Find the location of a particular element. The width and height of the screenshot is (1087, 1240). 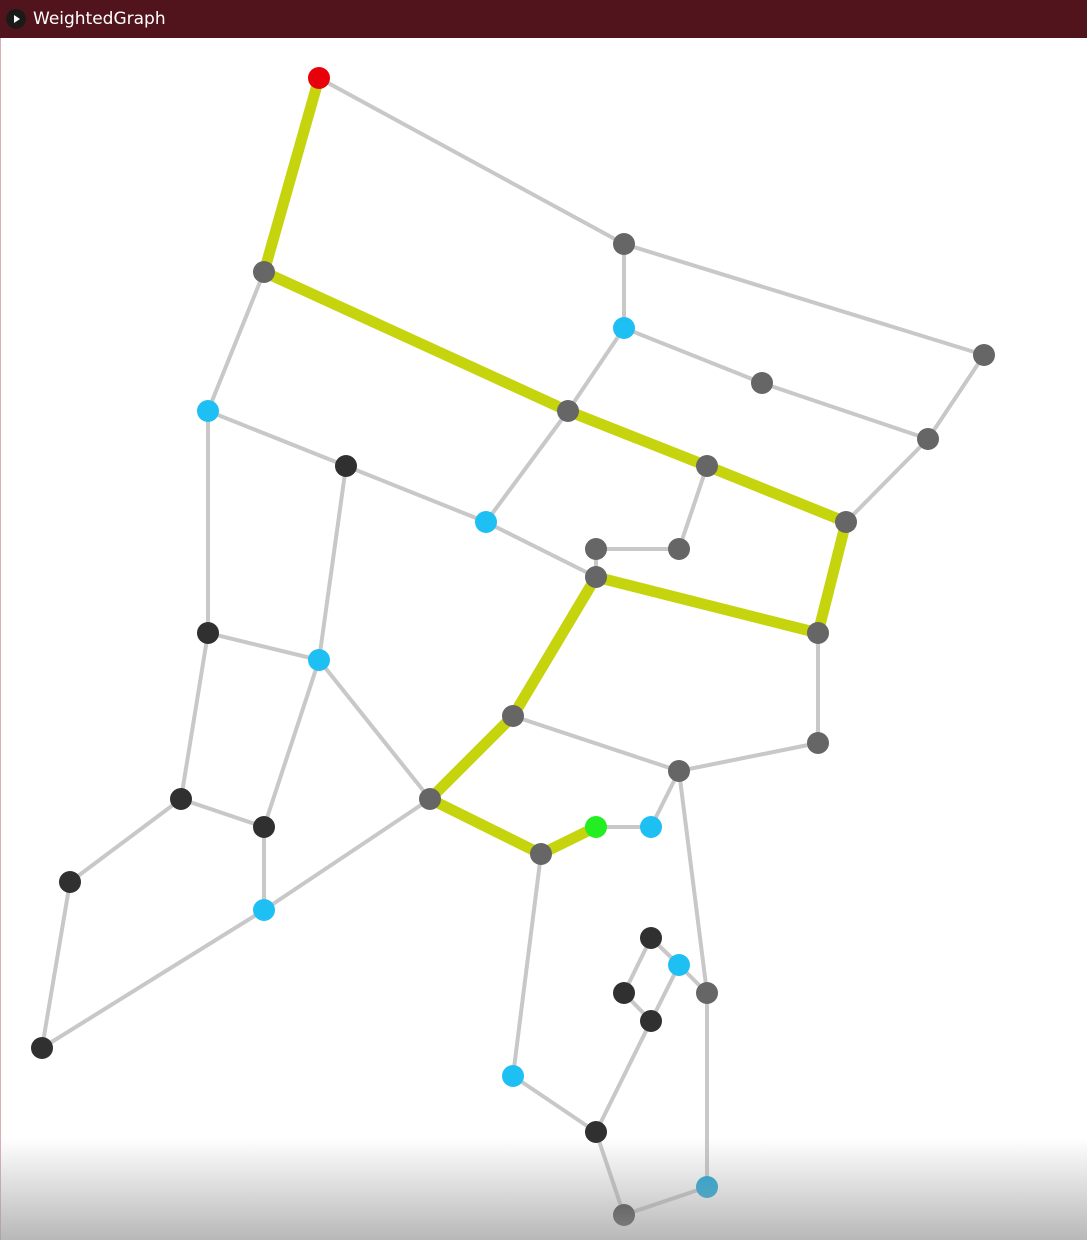

app-icon is located at coordinates (16, 19).